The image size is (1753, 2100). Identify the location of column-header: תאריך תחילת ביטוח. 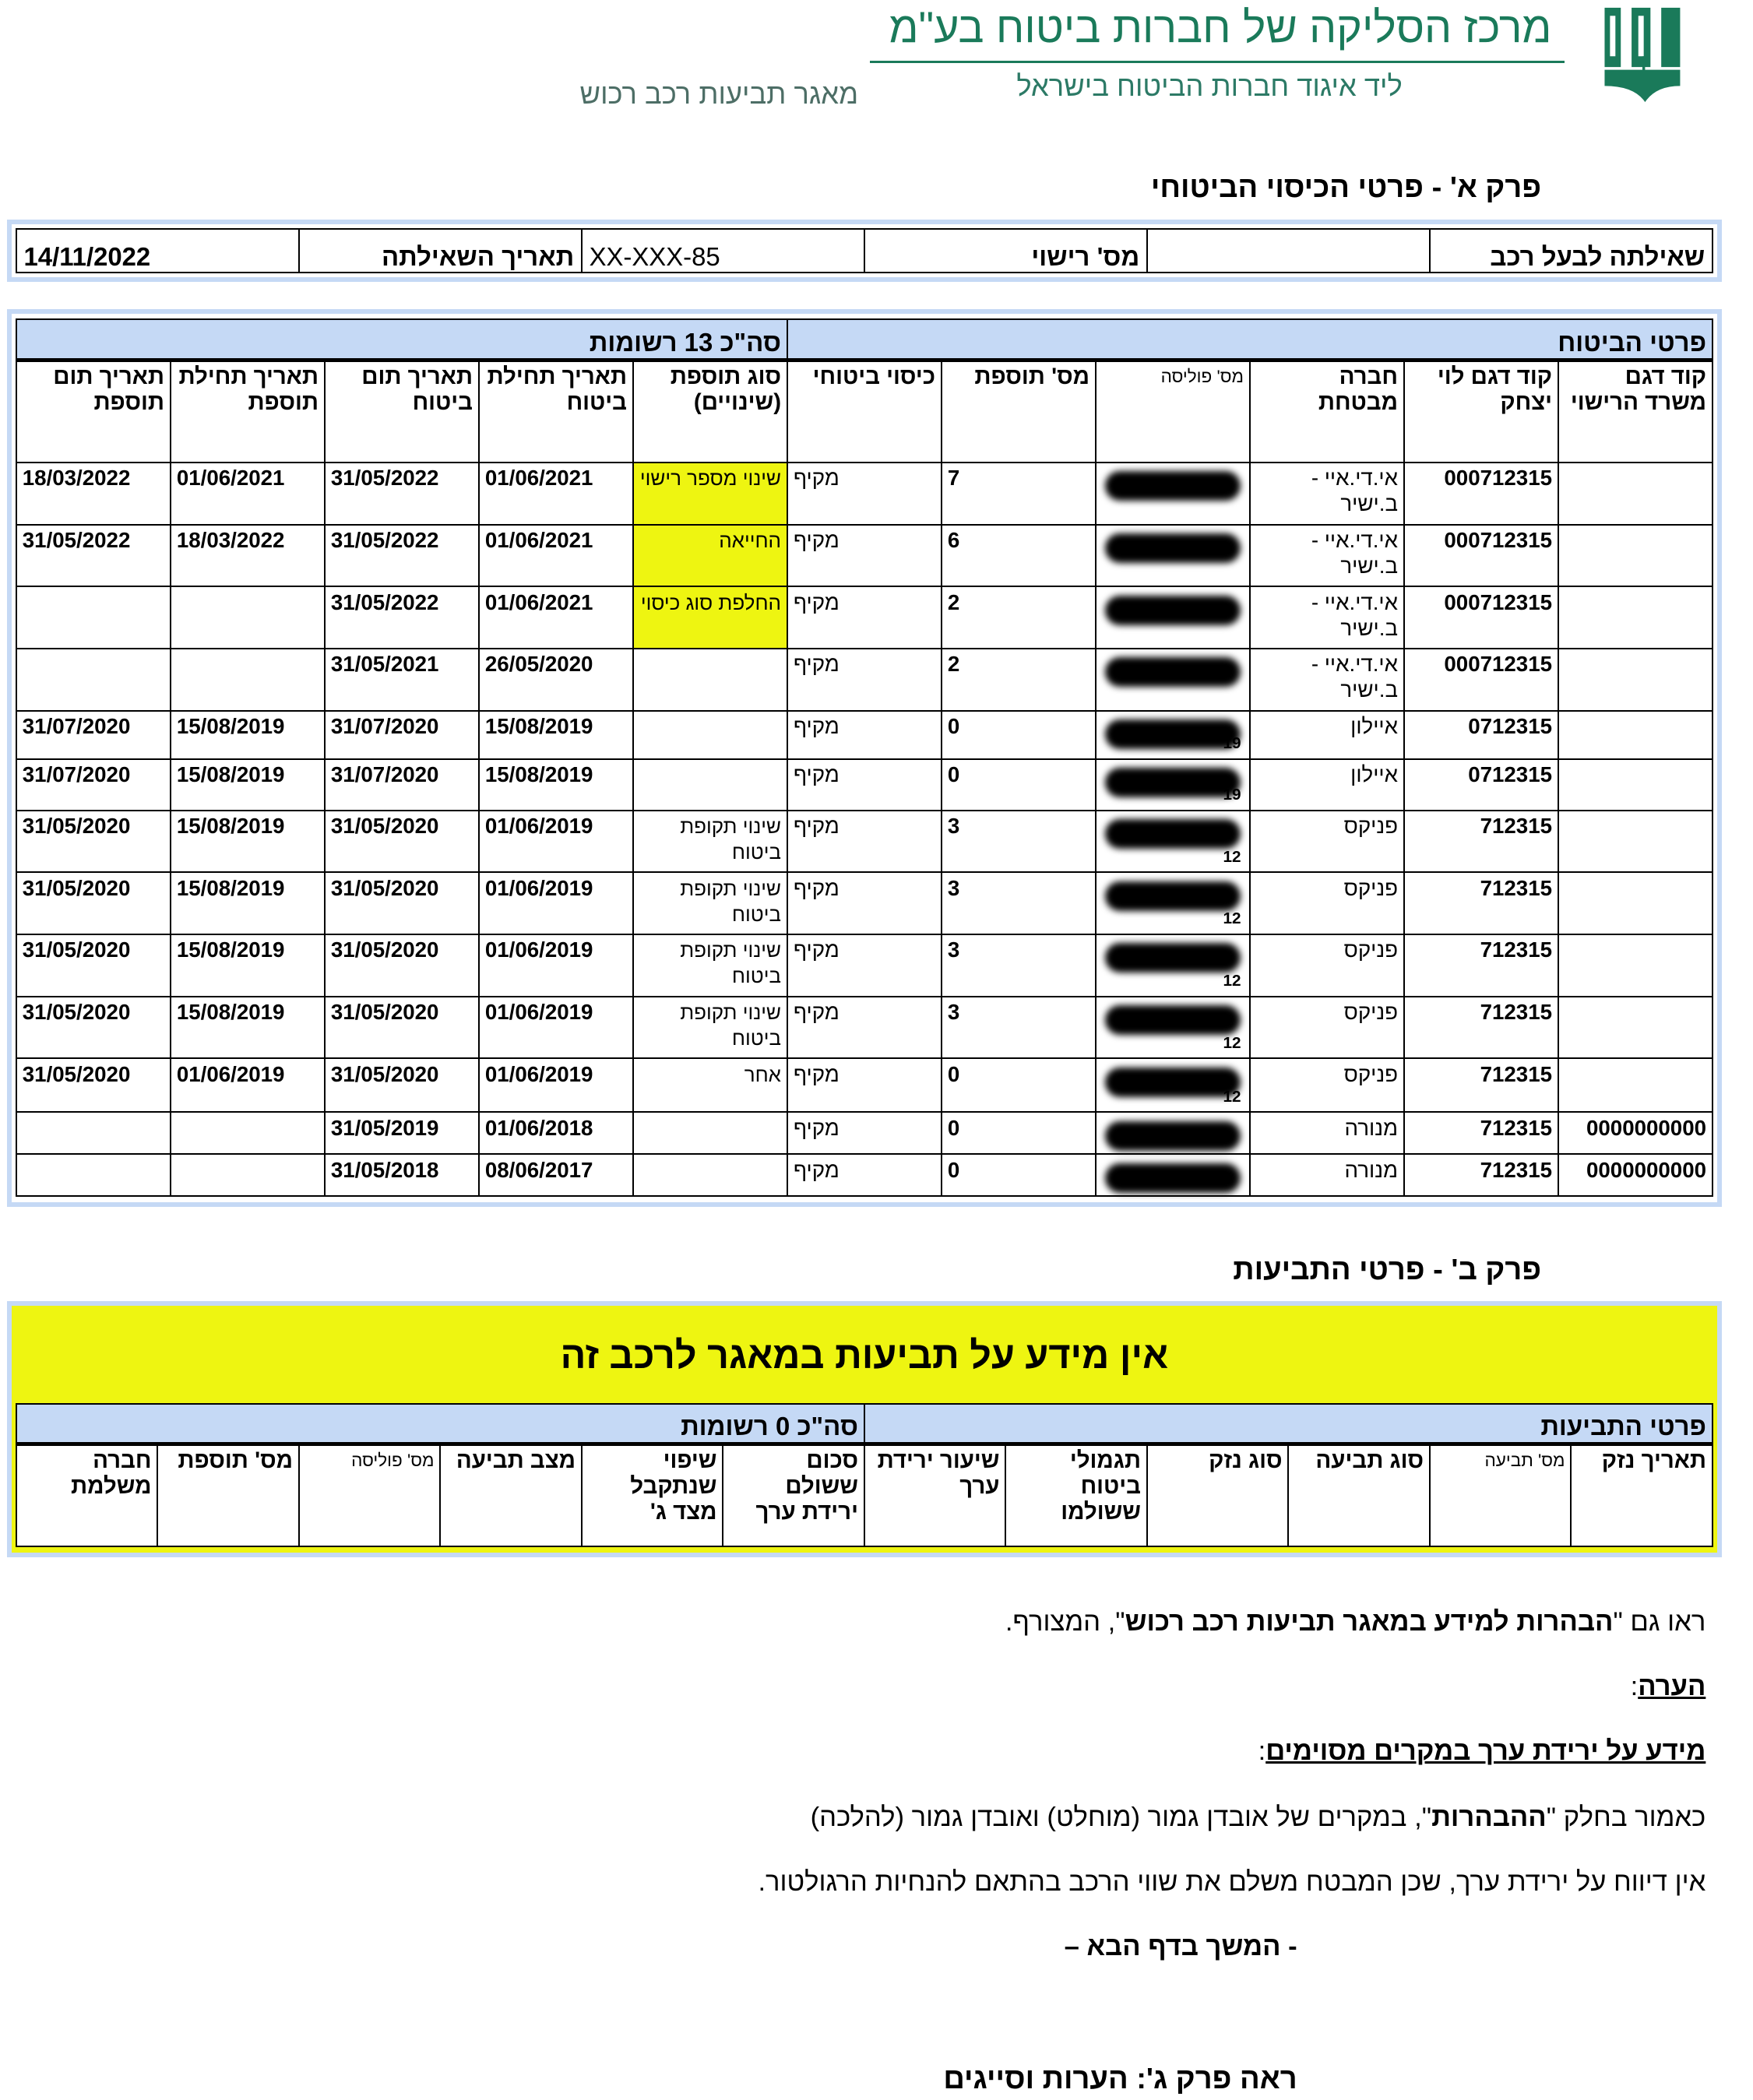
(555, 411).